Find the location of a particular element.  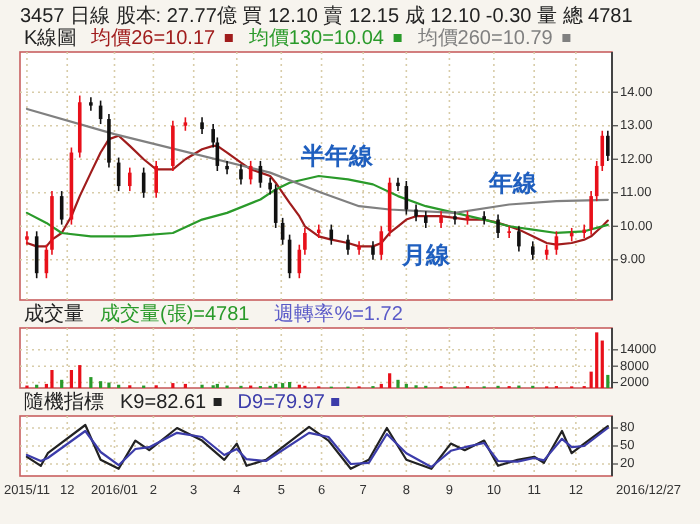

legend-label: K9=82.61 is located at coordinates (164, 403).